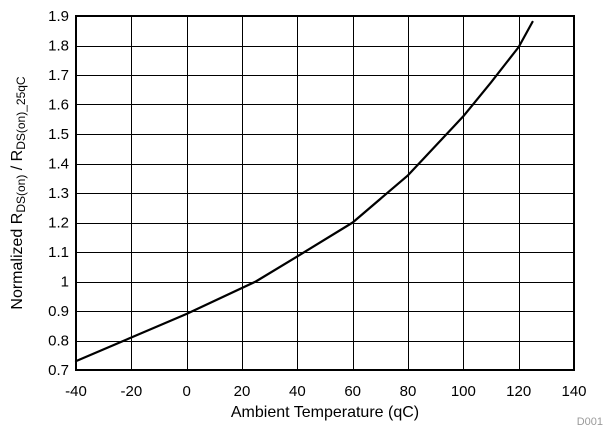  Describe the element at coordinates (408, 391) in the screenshot. I see `x-tick-label: 80` at that location.